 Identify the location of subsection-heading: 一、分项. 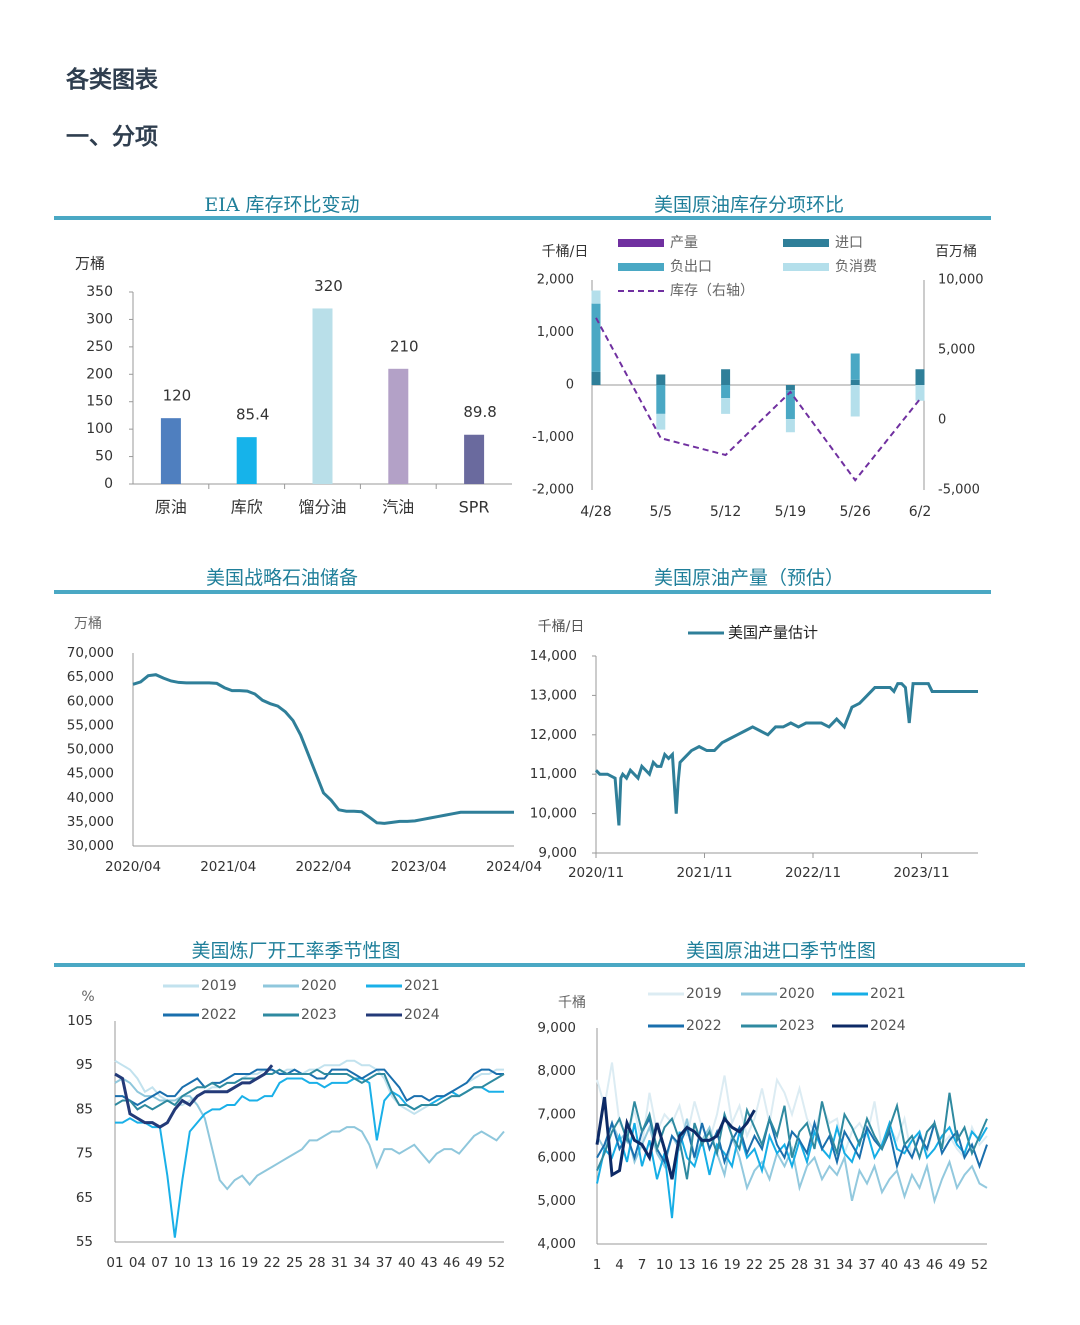
(112, 136).